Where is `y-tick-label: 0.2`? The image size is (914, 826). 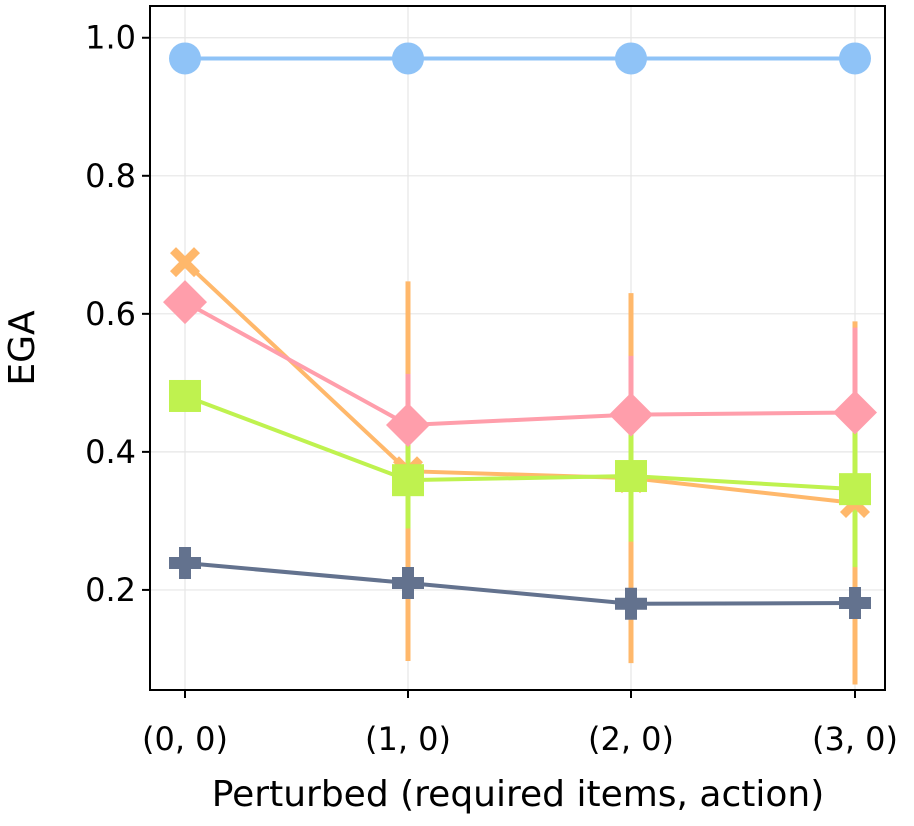 y-tick-label: 0.2 is located at coordinates (110, 590).